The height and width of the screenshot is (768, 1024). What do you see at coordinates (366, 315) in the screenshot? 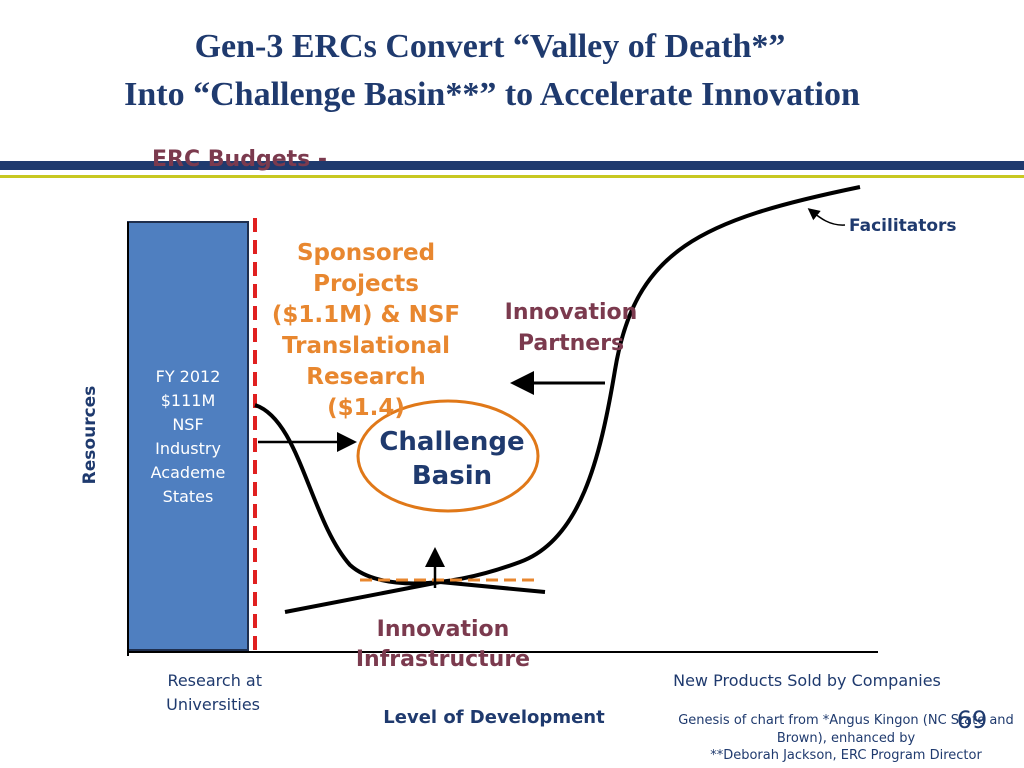
I see `sponsored-line: ($1.1M) & NSF` at bounding box center [366, 315].